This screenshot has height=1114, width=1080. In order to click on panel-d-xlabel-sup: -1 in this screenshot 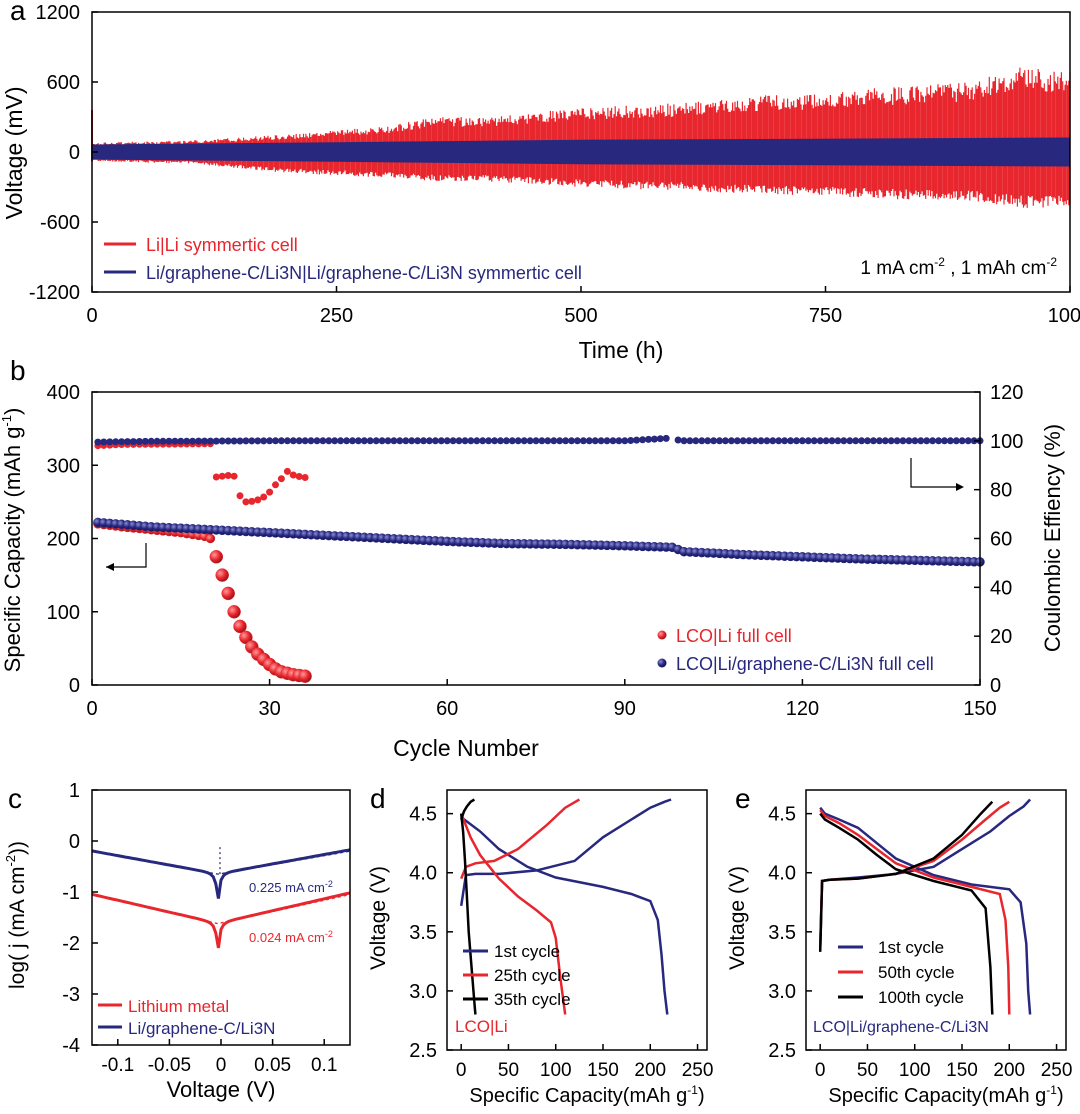, I will do `click(692, 1090)`.